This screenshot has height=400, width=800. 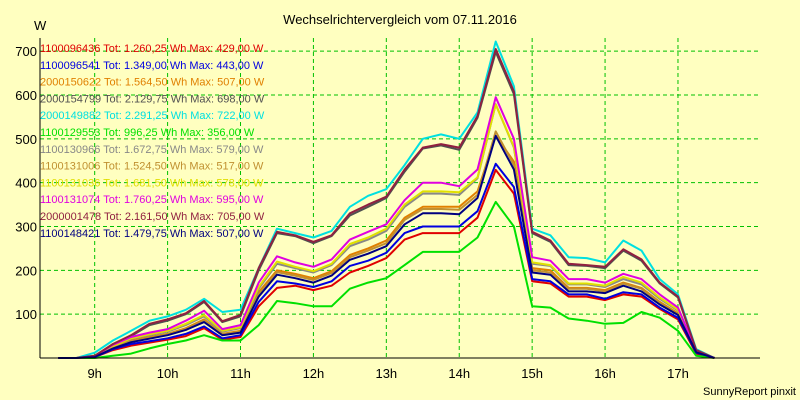 What do you see at coordinates (532, 373) in the screenshot?
I see `x-tick-label-6: 15h` at bounding box center [532, 373].